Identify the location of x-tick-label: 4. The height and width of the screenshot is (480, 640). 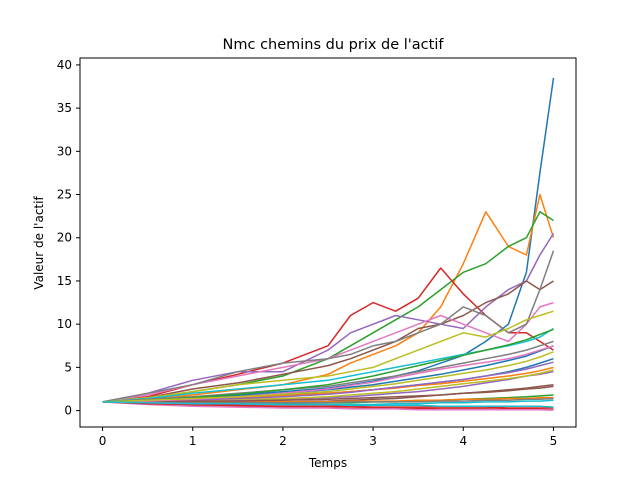
(463, 441).